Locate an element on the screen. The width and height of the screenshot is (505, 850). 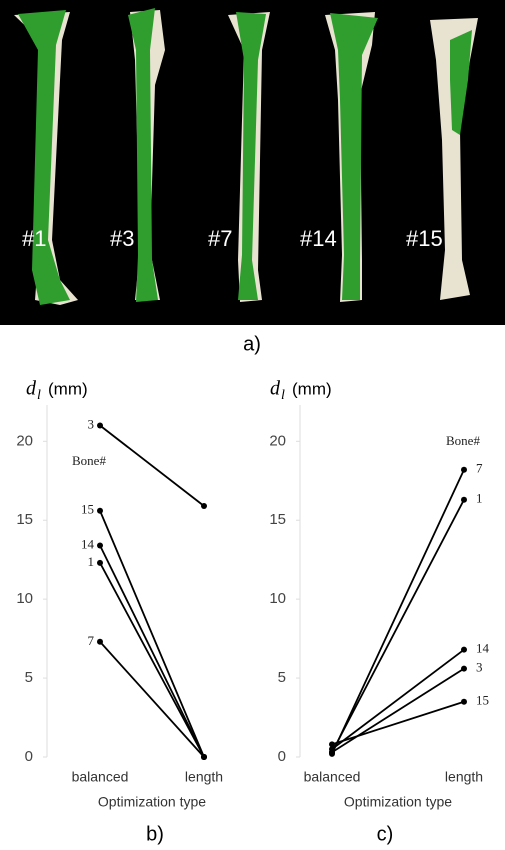
panel-caption: a) is located at coordinates (252, 344).